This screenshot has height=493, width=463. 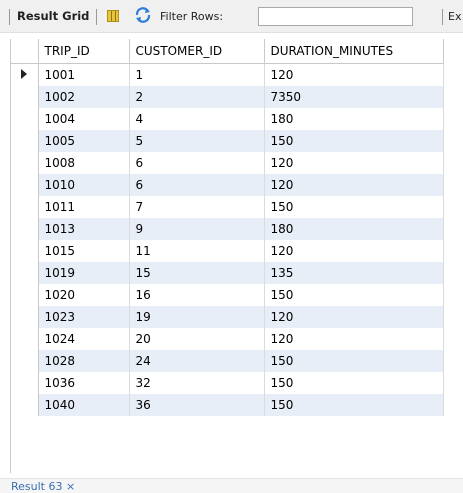 I want to click on table-row: 1005 5 150, so click(x=227, y=141).